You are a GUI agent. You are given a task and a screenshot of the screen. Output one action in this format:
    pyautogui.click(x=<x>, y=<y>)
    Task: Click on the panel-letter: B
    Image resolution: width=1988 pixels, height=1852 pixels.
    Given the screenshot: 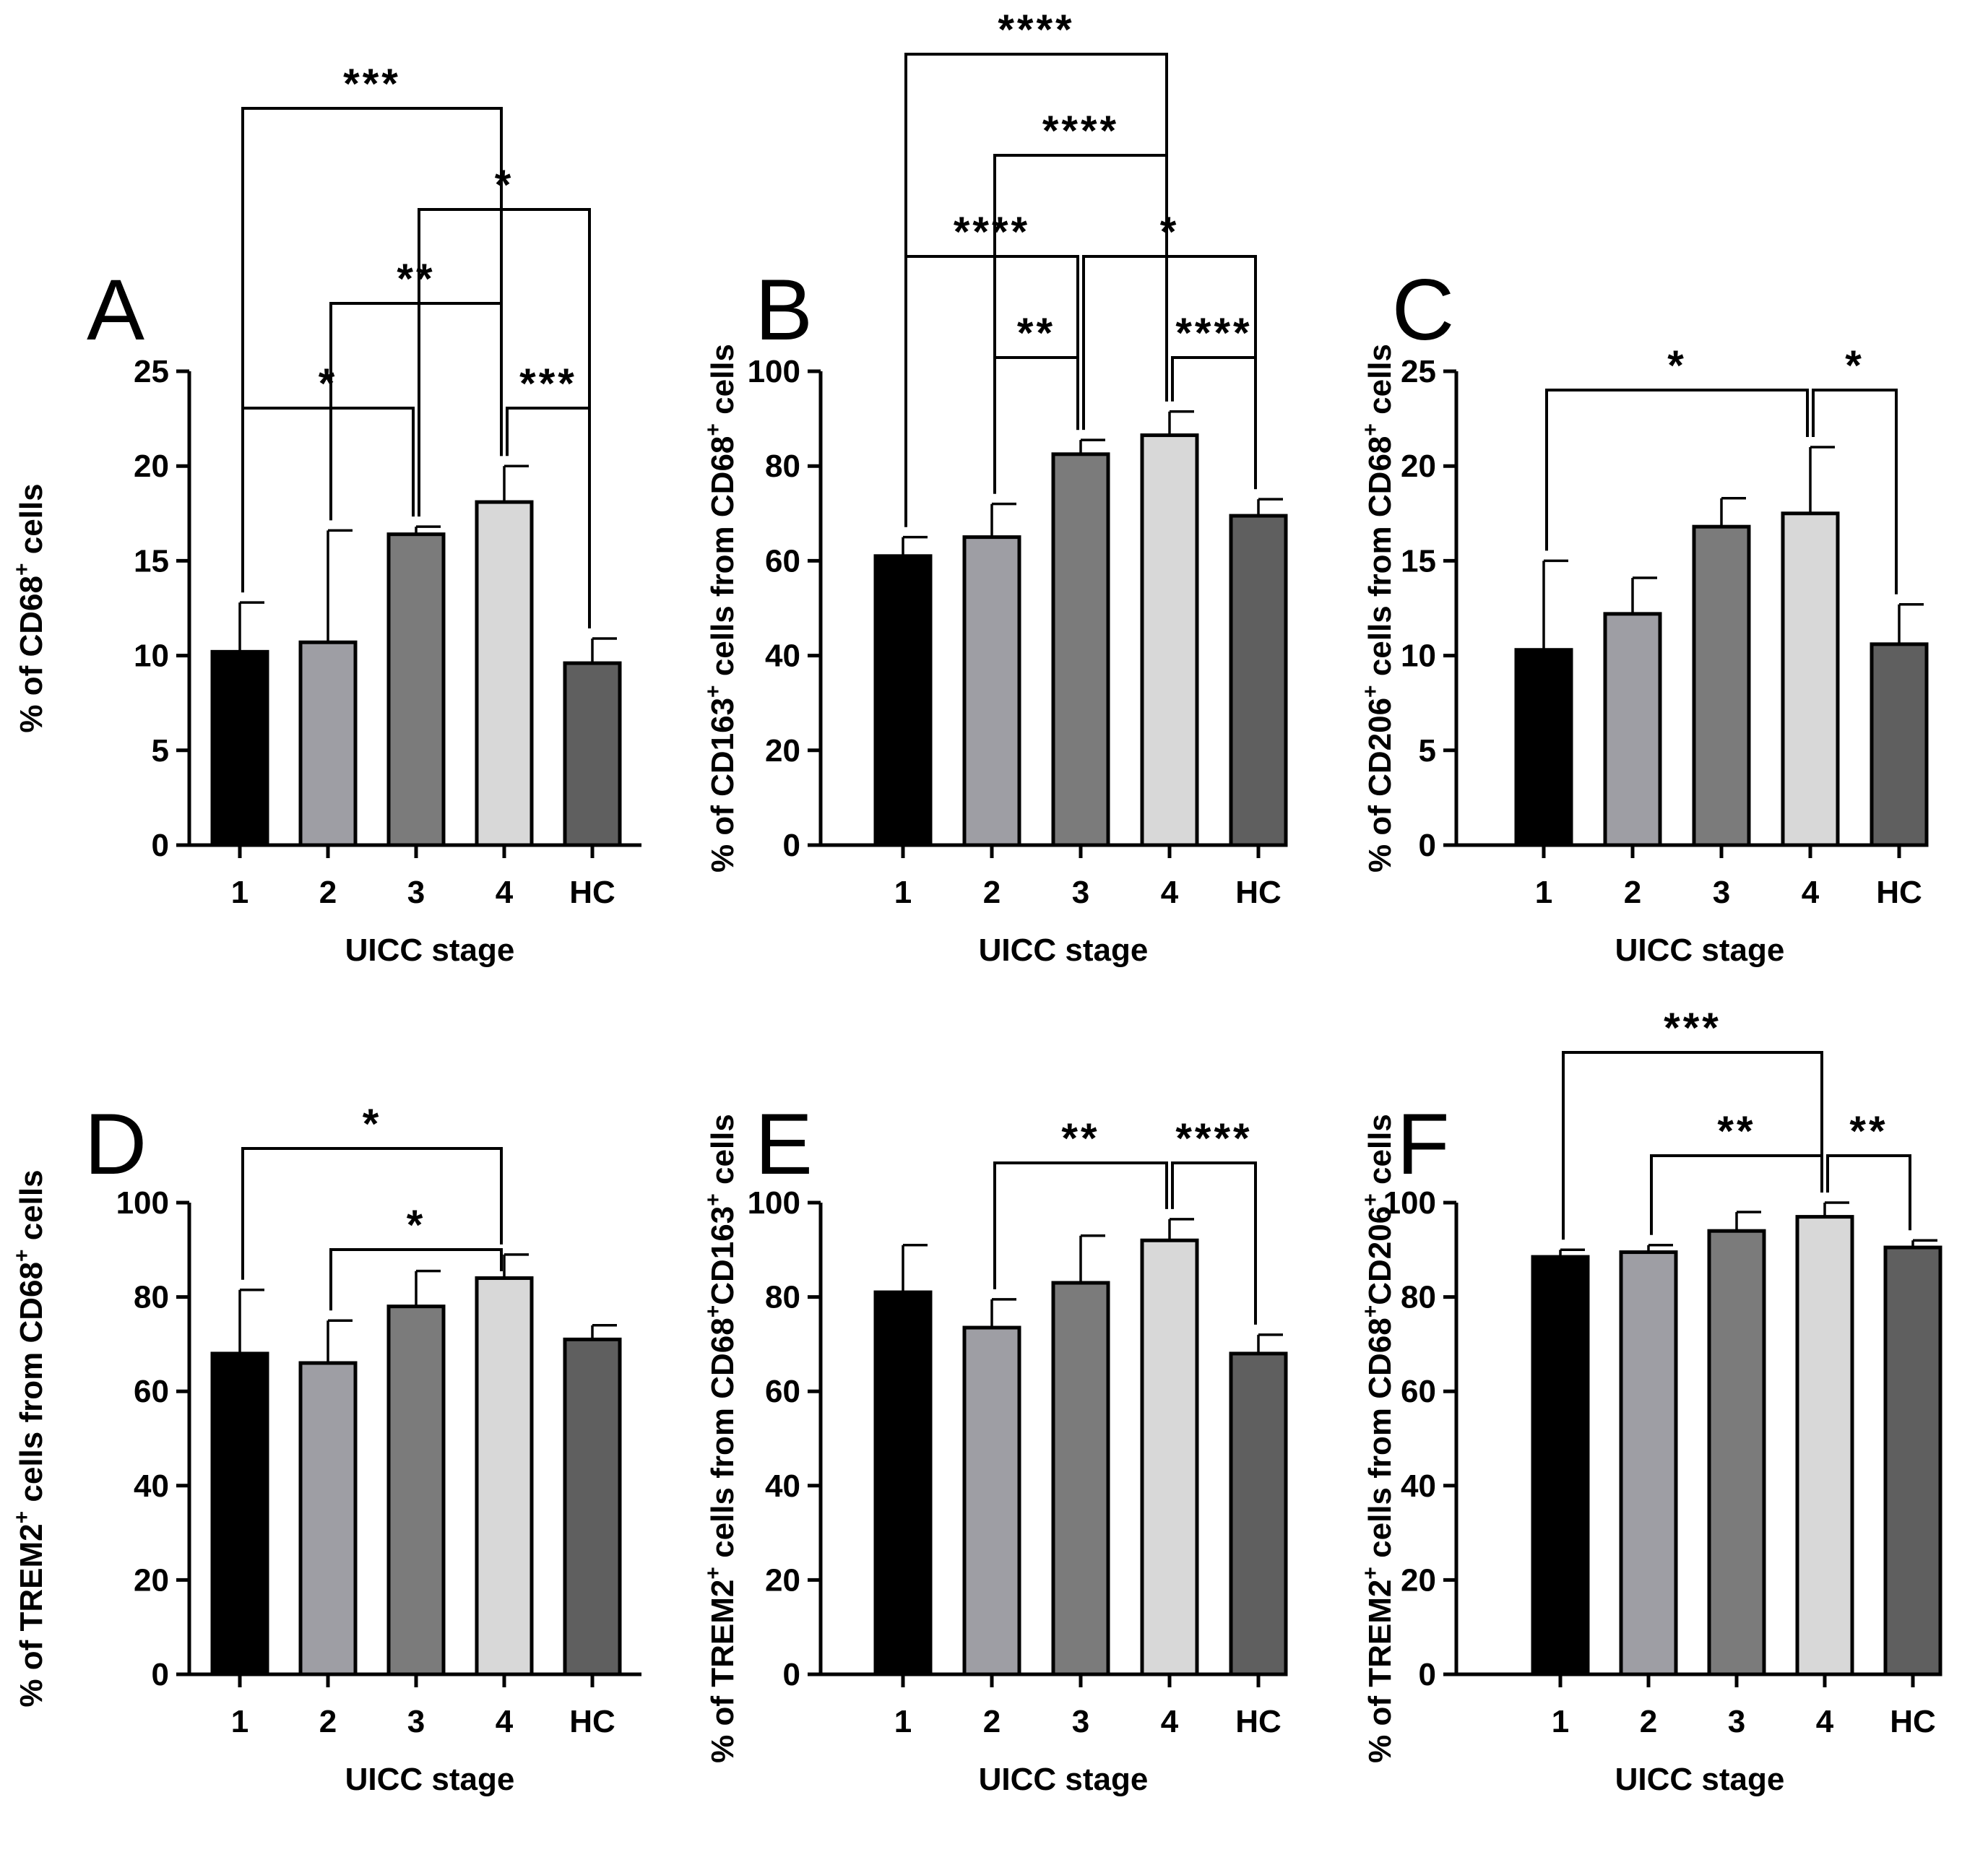 What is the action you would take?
    pyautogui.click(x=784, y=309)
    